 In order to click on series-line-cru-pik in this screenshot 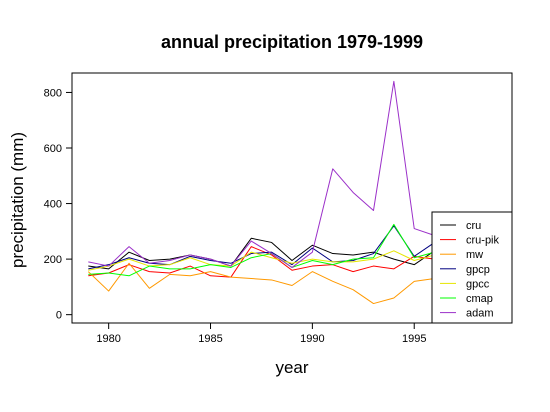, I will do `click(292, 262)`.